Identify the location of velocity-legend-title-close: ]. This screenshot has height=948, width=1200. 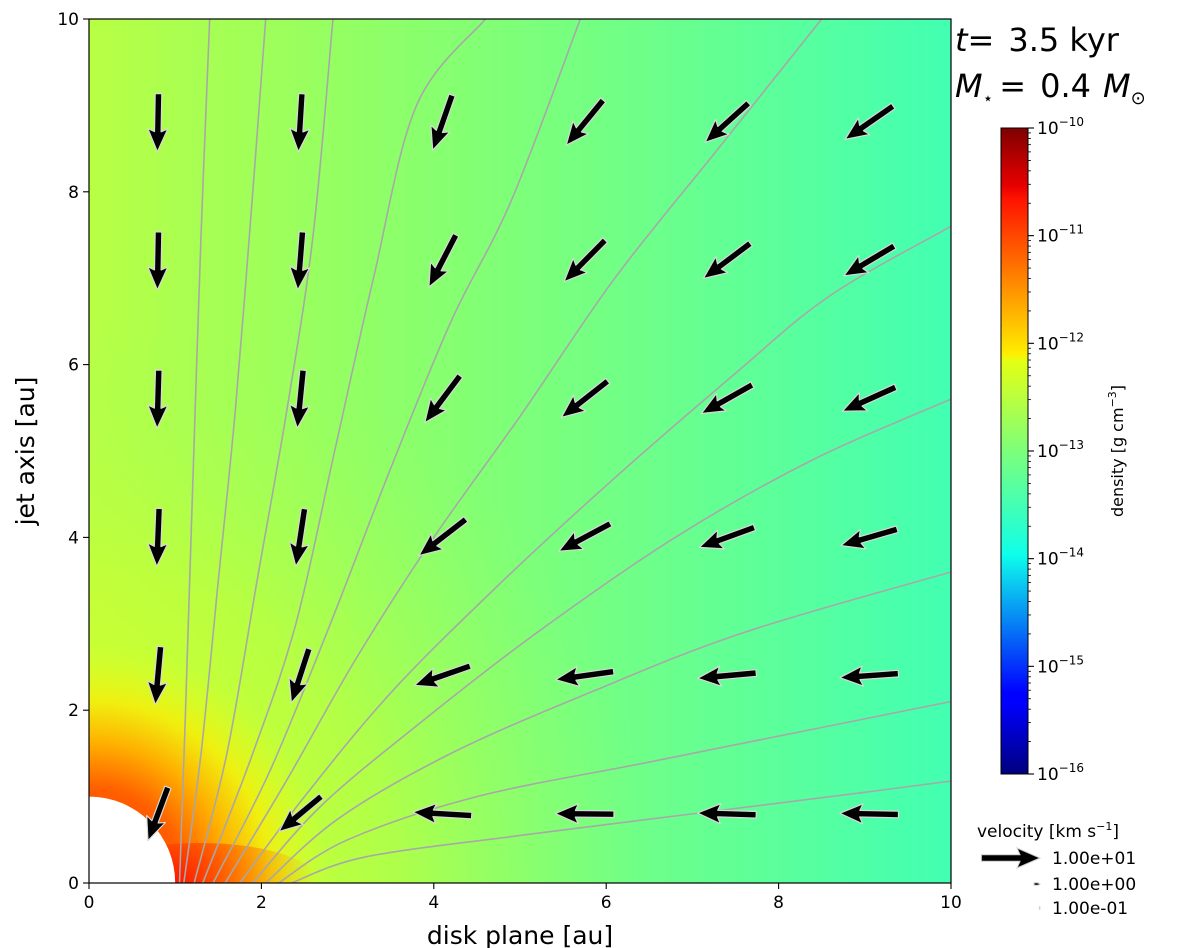
(1115, 832).